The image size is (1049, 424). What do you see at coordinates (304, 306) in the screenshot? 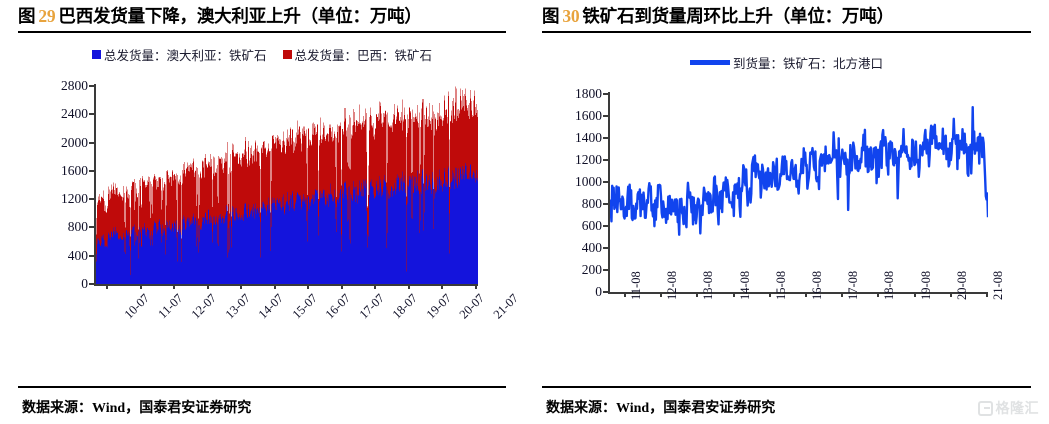
I see `x-tick-label: 15-07` at bounding box center [304, 306].